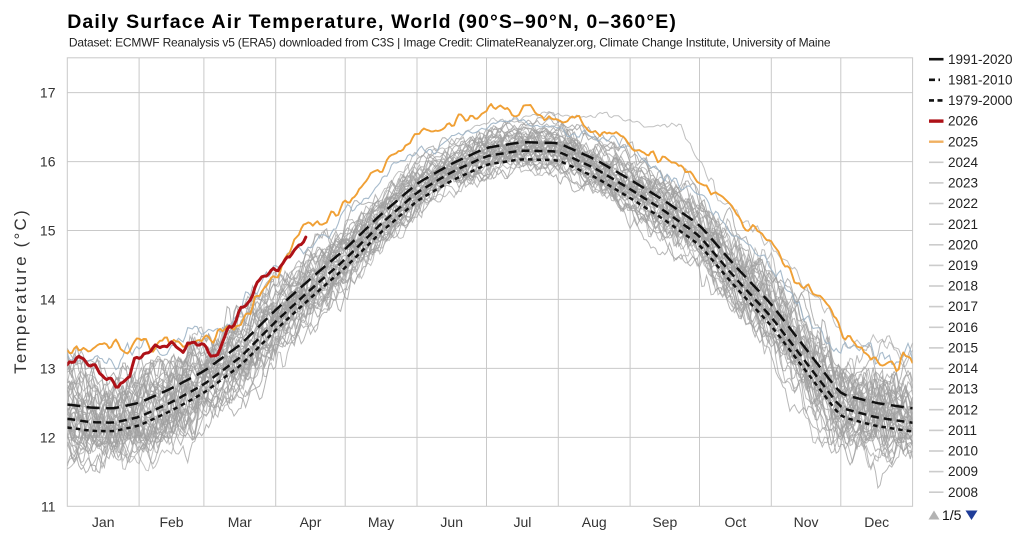  What do you see at coordinates (963, 244) in the screenshot?
I see `svg-text: 2020` at bounding box center [963, 244].